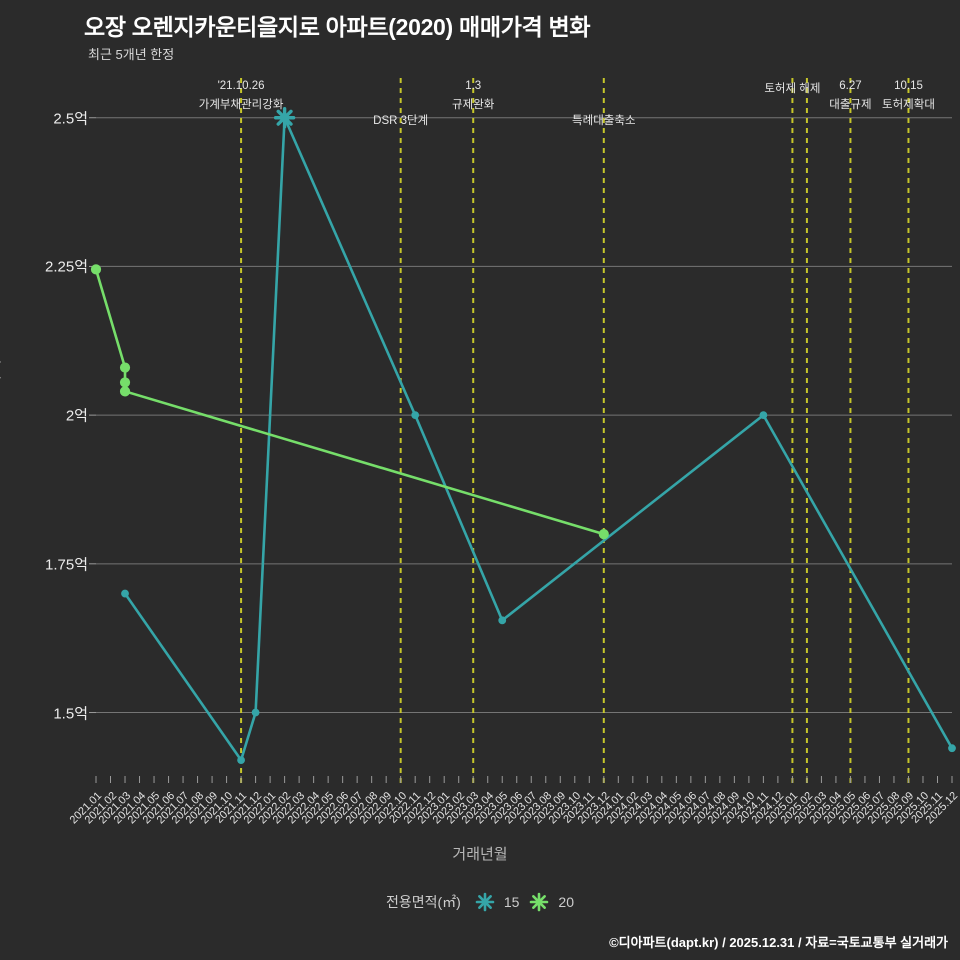  I want to click on annotation-label: 가계부채관리강화, so click(241, 105).